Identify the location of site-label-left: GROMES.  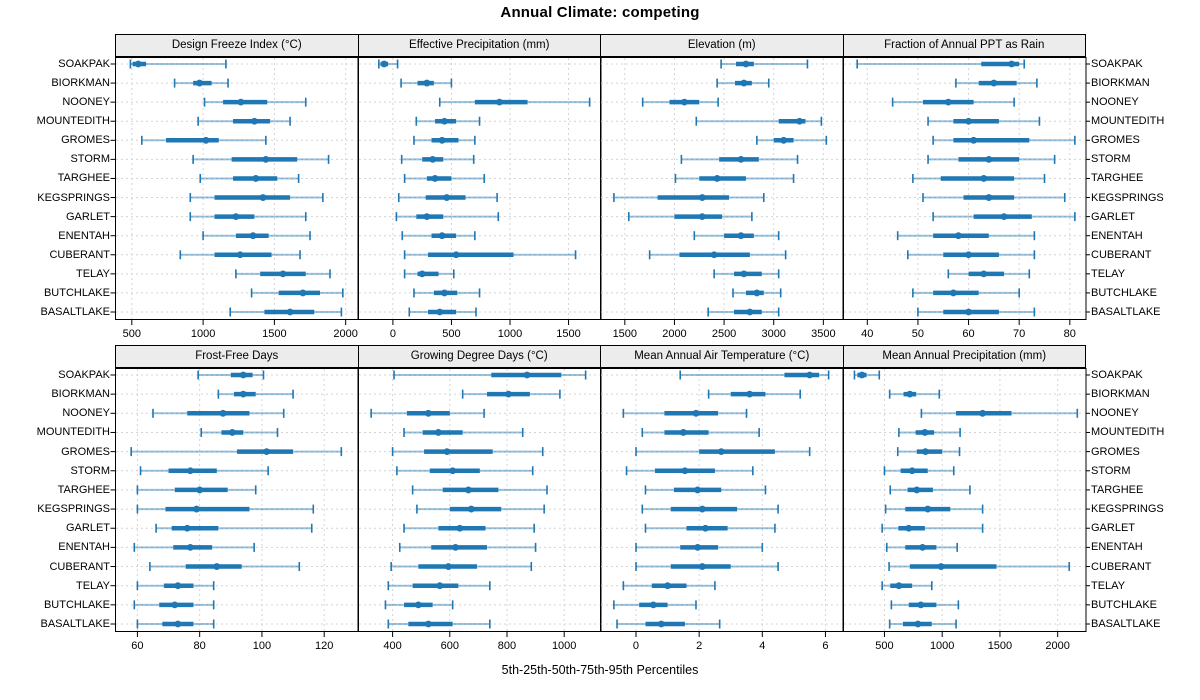
(85, 140).